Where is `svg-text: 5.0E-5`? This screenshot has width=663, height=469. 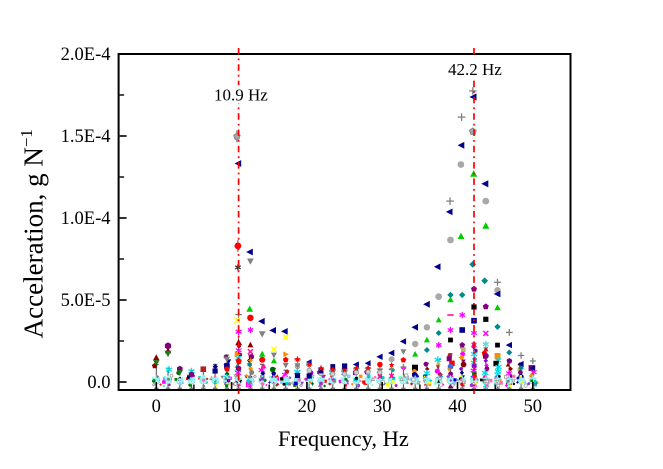 svg-text: 5.0E-5 is located at coordinates (86, 301).